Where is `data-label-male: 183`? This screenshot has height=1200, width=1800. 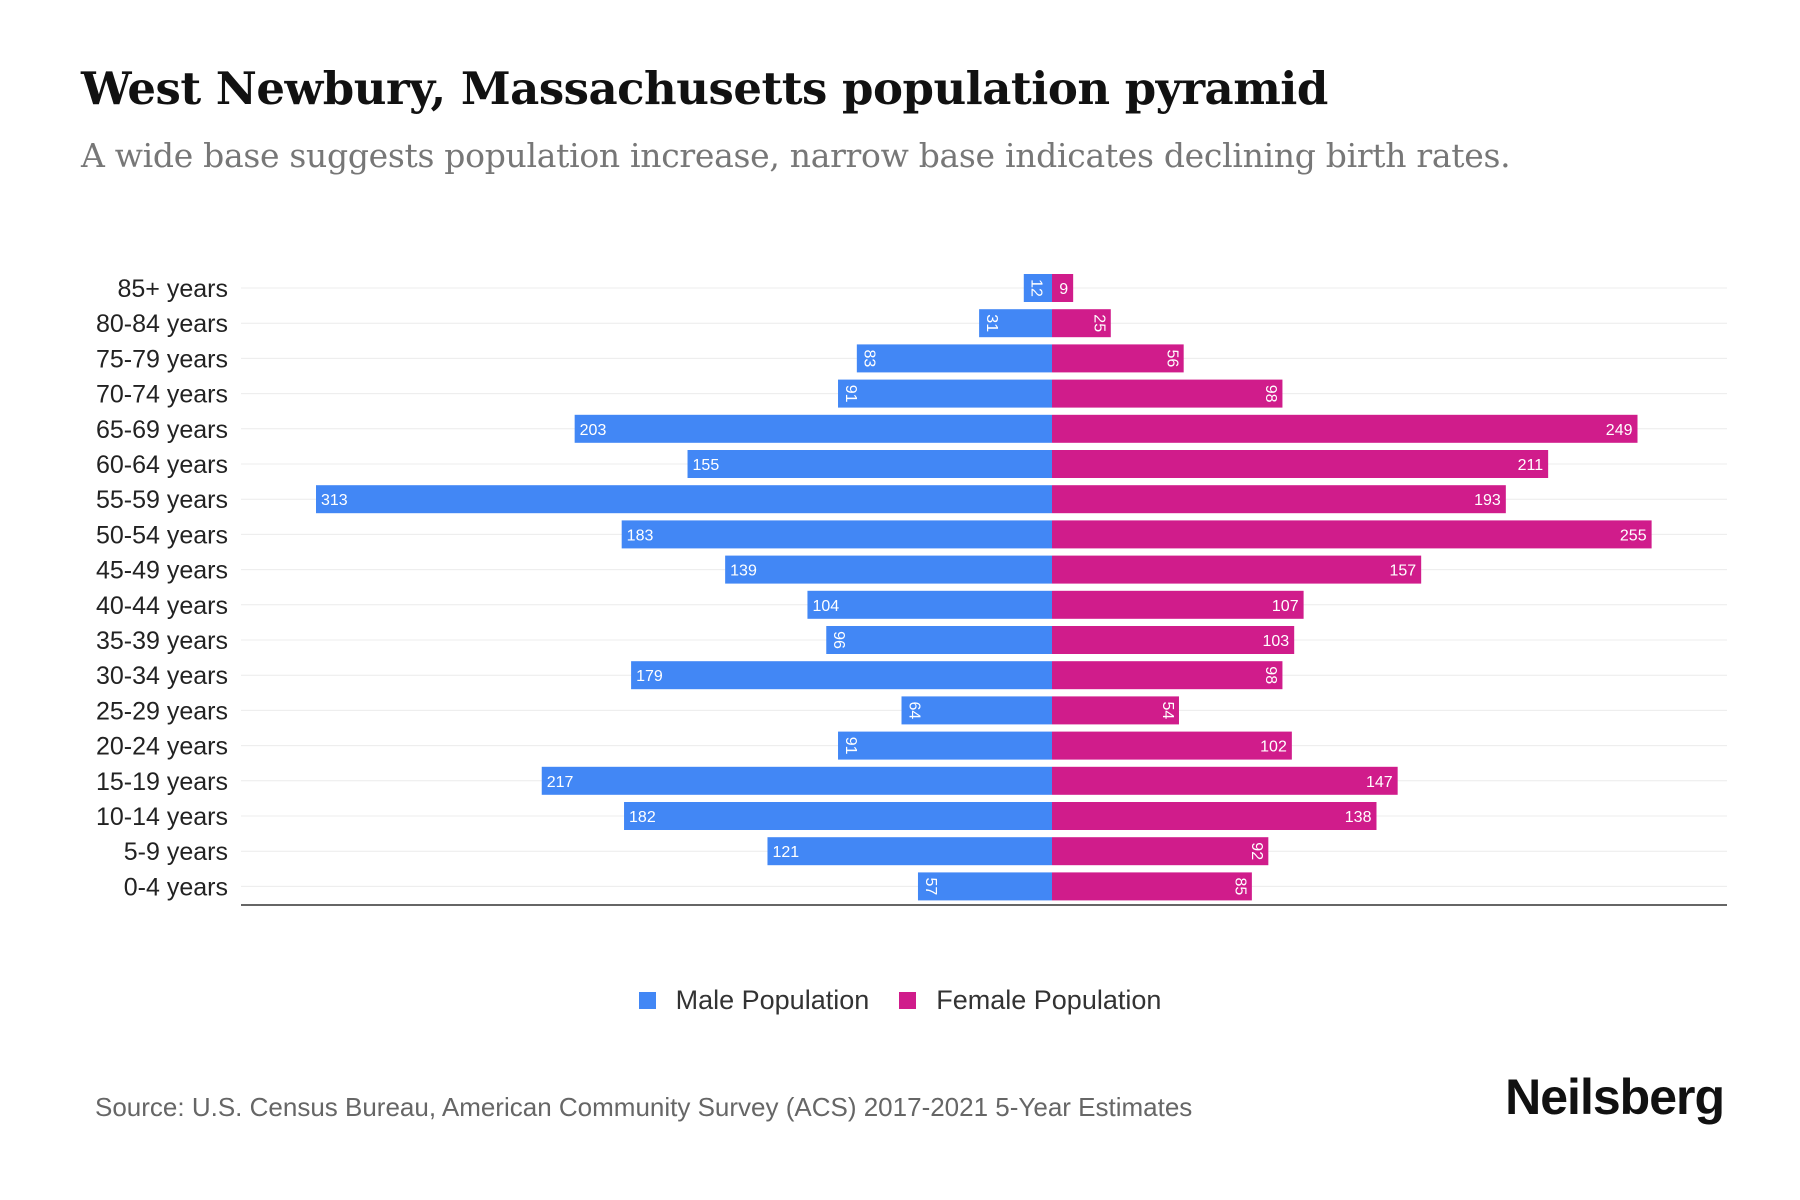 data-label-male: 183 is located at coordinates (640, 535).